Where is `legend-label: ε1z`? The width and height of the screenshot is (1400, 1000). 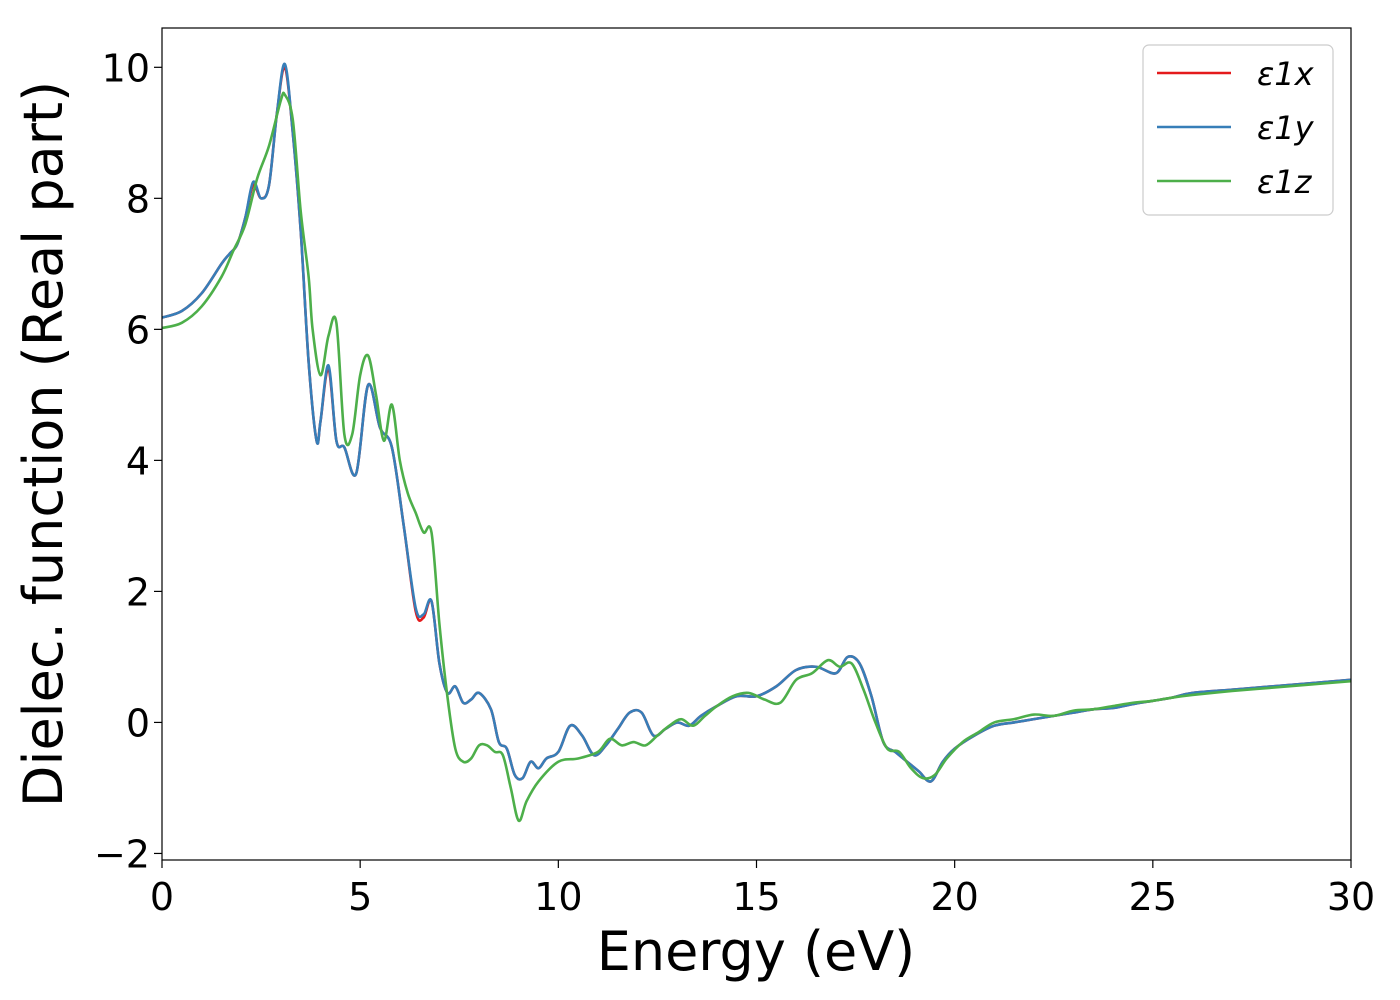 legend-label: ε1z is located at coordinates (1285, 182).